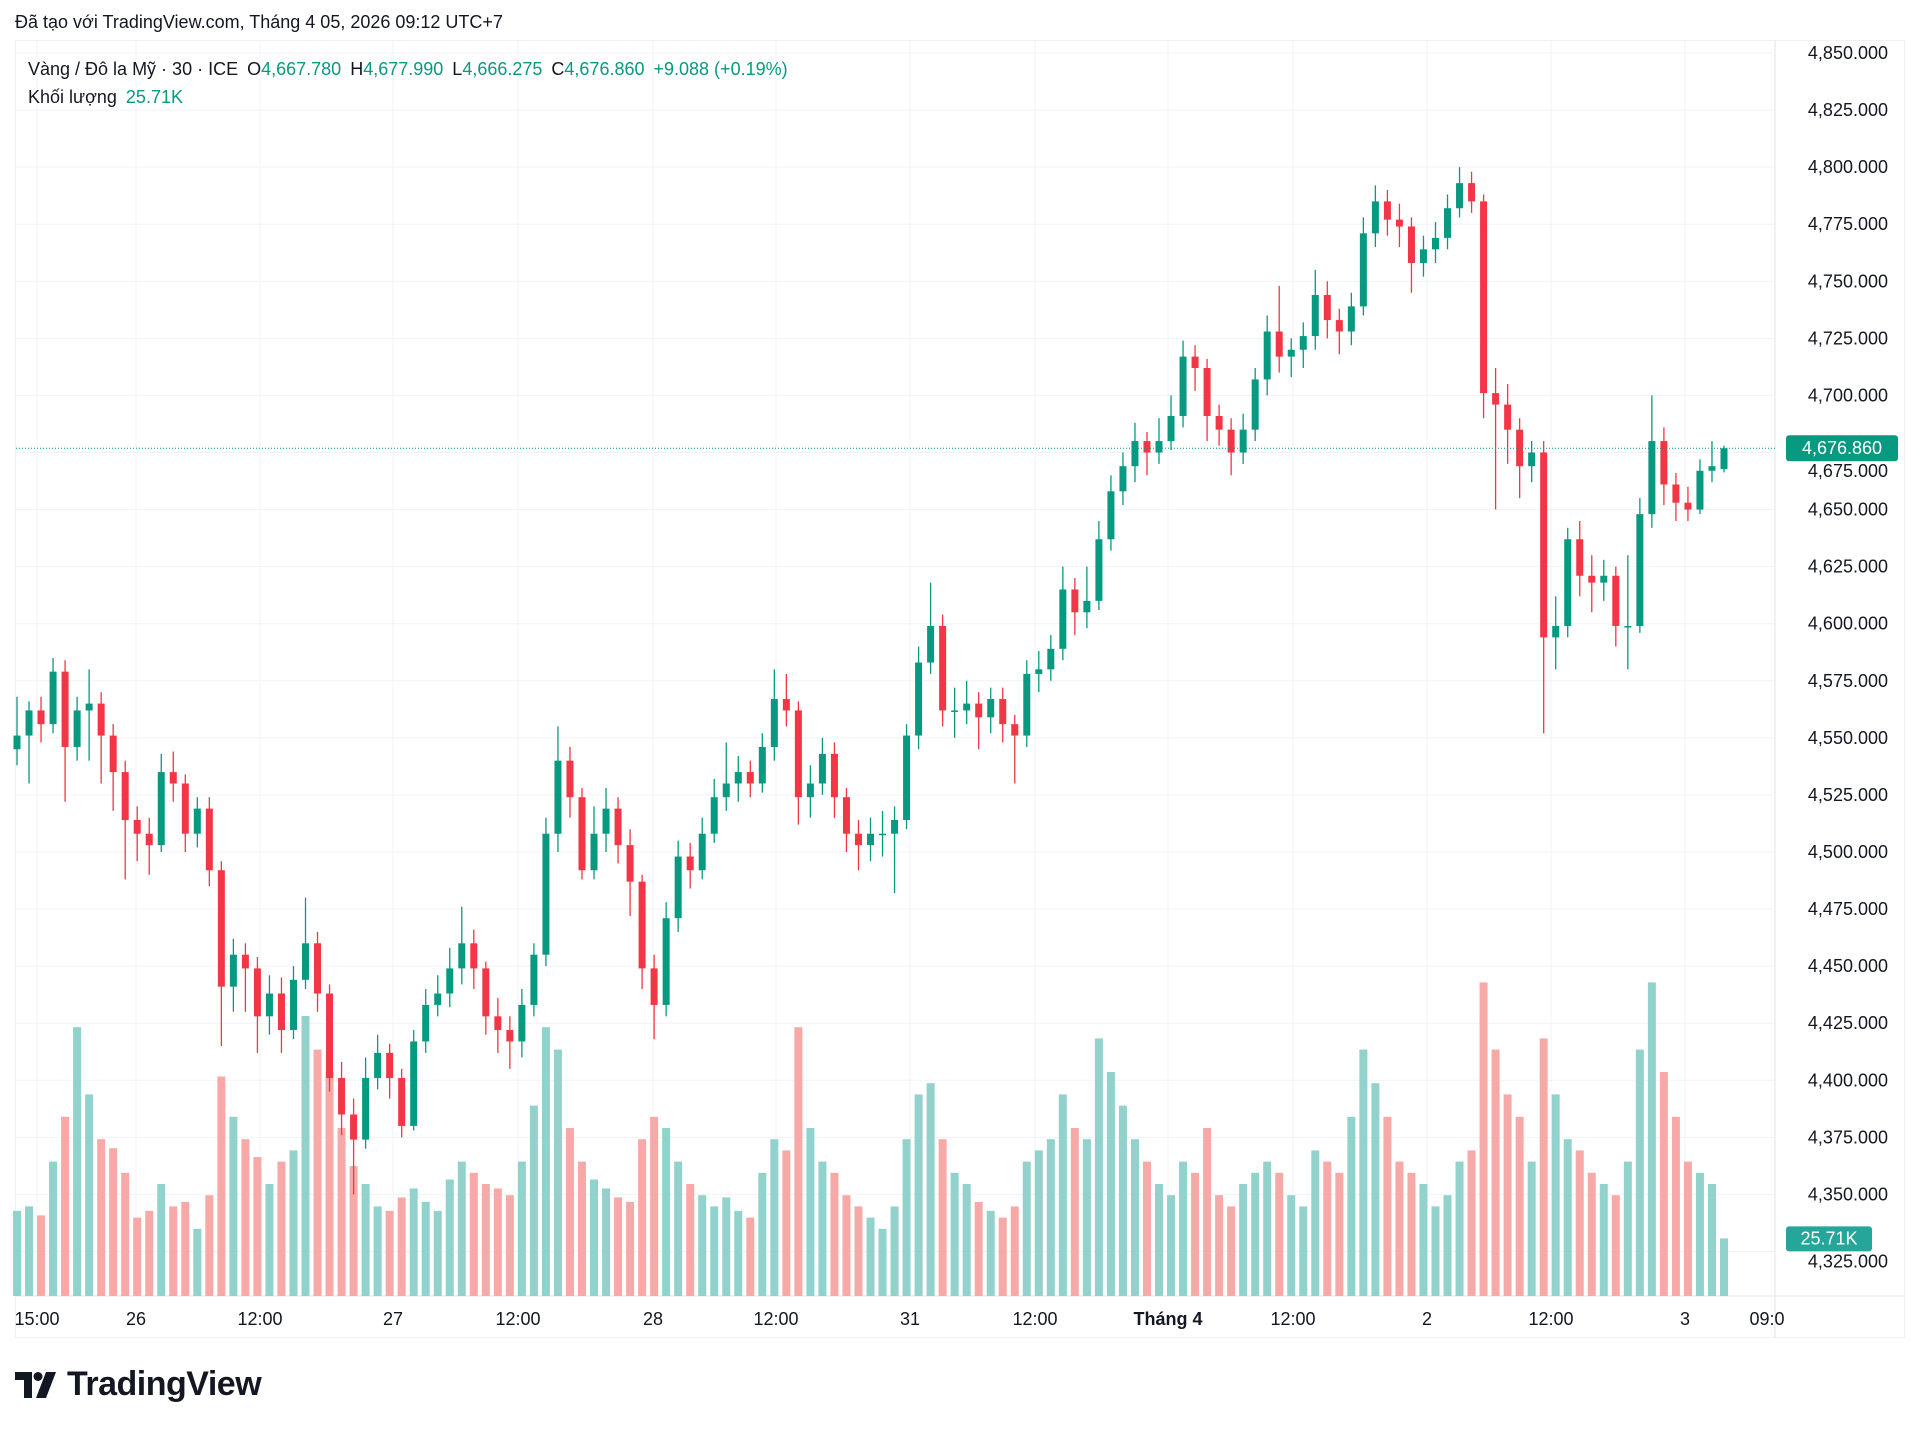 The image size is (1920, 1433). Describe the element at coordinates (1766, 1319) in the screenshot. I see `x-tick-label: 09:0` at that location.